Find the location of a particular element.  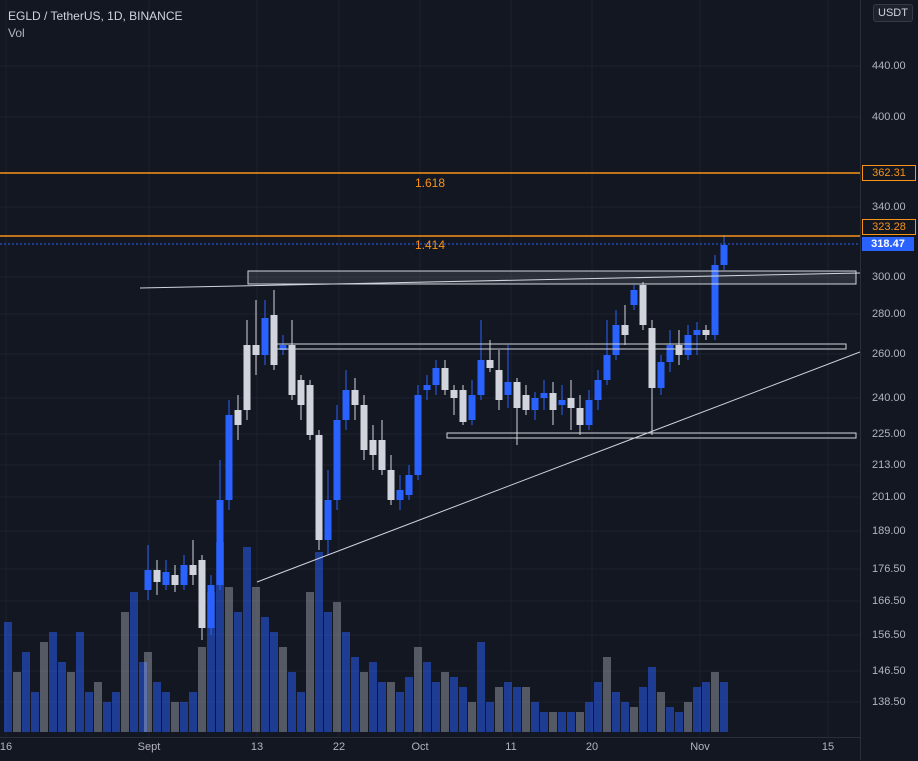

price-tick: 166.50 is located at coordinates (889, 601).